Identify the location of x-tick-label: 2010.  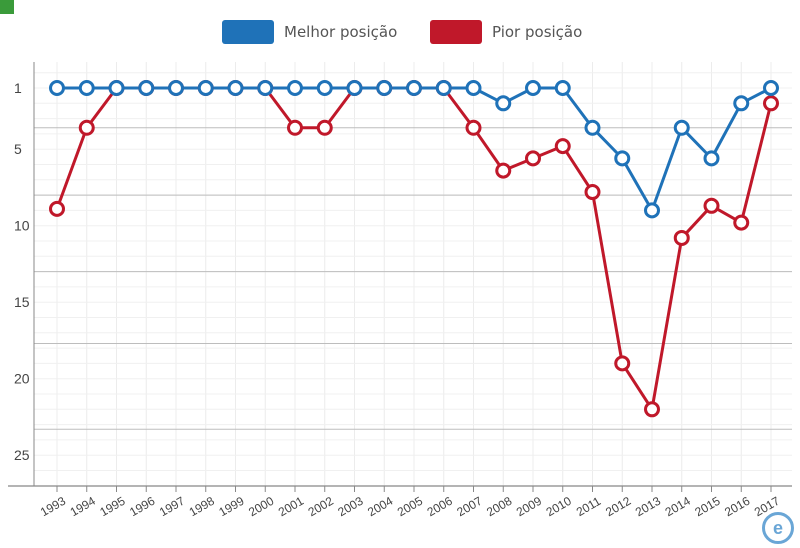
(559, 507).